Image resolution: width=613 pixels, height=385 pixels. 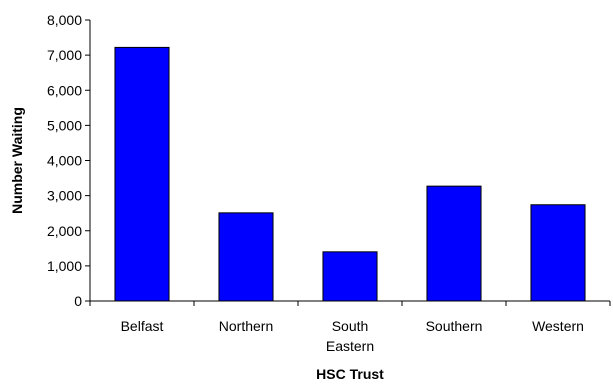 What do you see at coordinates (64, 125) in the screenshot?
I see `y-tick-label: 5,000` at bounding box center [64, 125].